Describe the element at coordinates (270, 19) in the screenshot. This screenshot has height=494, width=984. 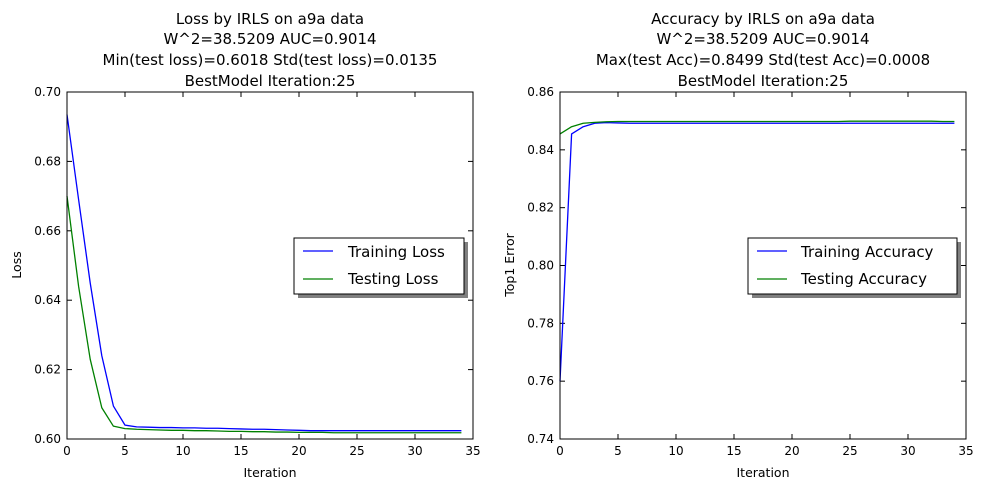
I see `chart-title-line: Loss by IRLS on a9a data` at that location.